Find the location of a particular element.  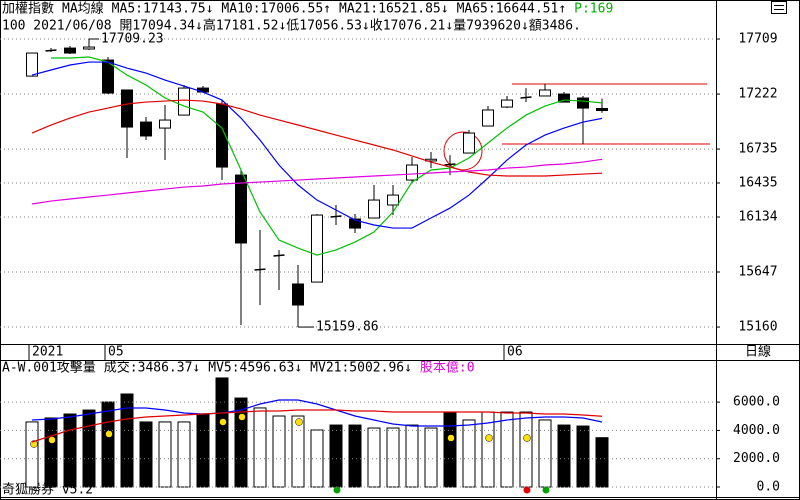

x-tick-label: 06 is located at coordinates (515, 352).